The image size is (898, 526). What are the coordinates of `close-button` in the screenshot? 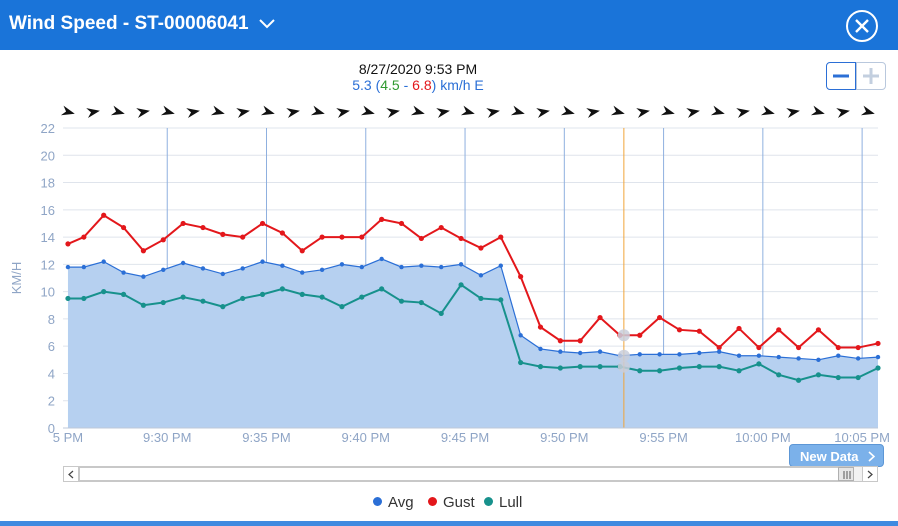 It's located at (862, 26).